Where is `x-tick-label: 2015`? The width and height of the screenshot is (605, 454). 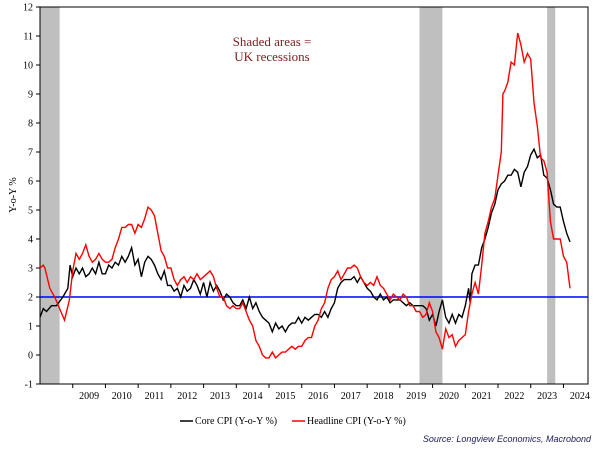 x-tick-label: 2015 is located at coordinates (285, 396).